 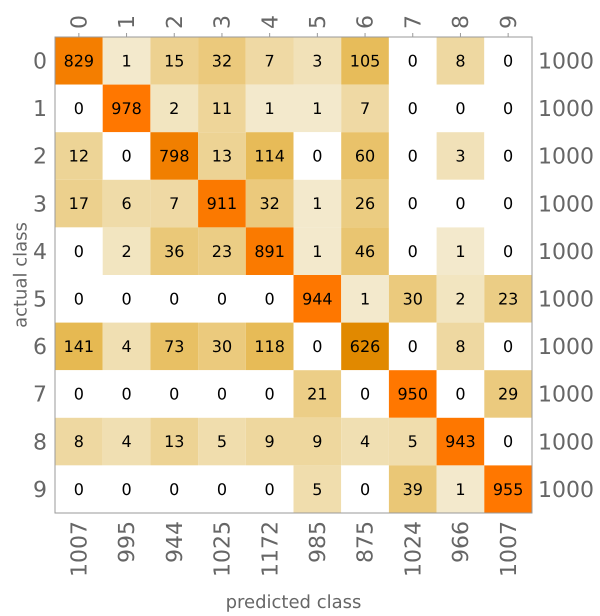 I want to click on data-label: 26, so click(x=365, y=204).